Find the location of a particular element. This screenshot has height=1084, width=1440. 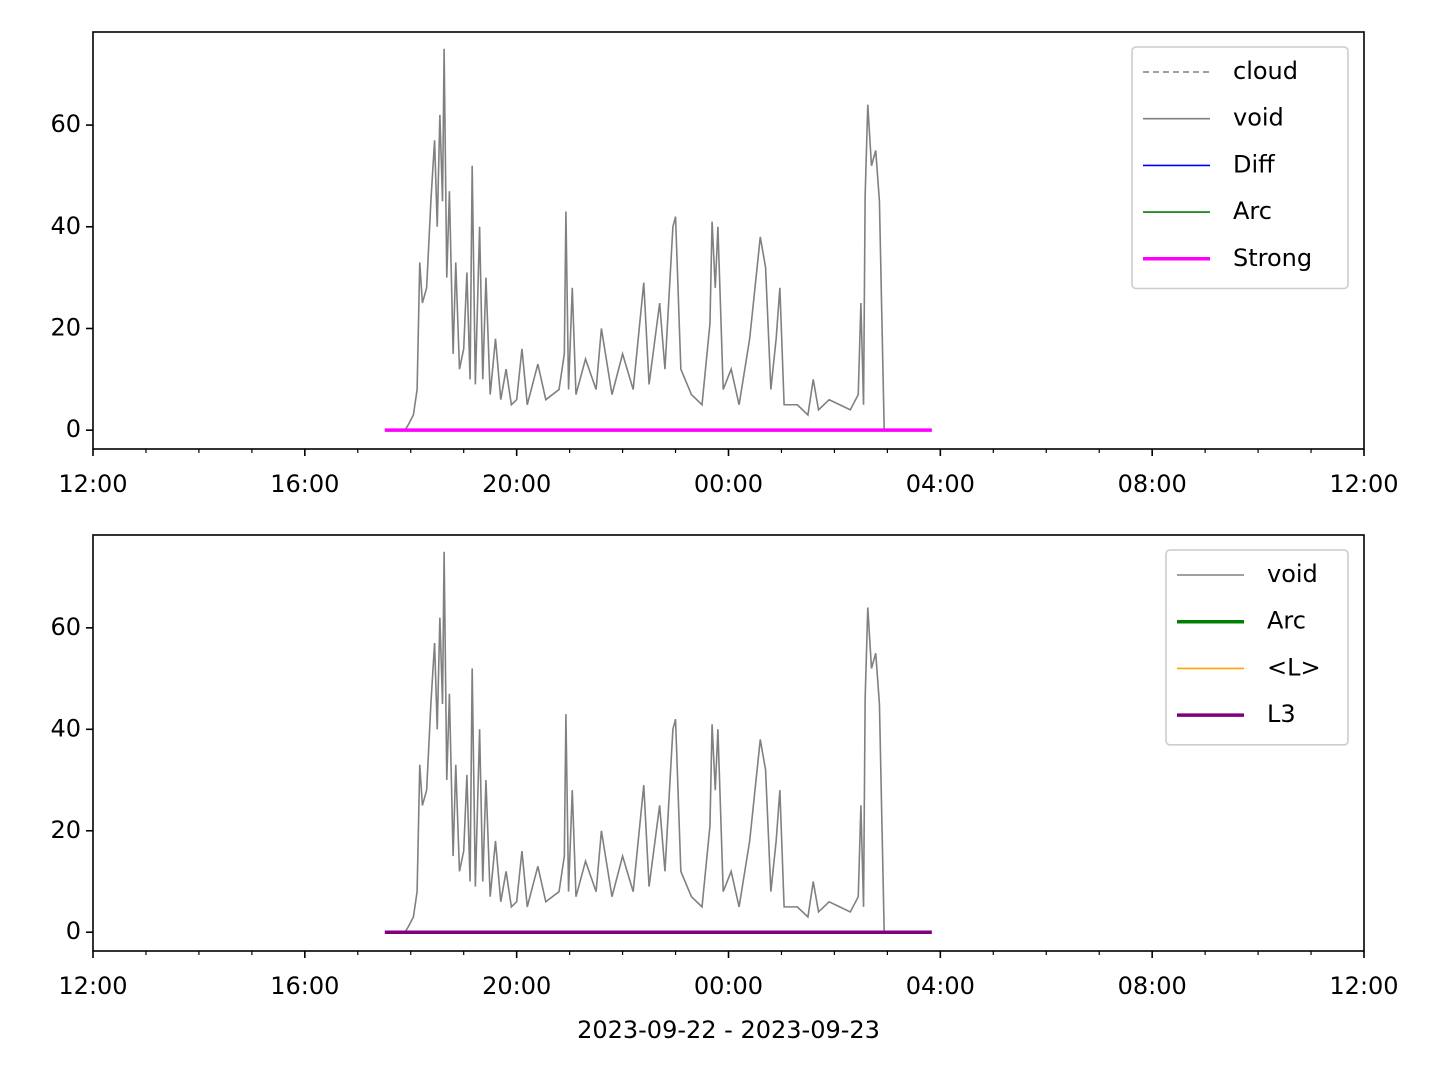

legend: void Arc <L> L3 is located at coordinates (1257, 647).